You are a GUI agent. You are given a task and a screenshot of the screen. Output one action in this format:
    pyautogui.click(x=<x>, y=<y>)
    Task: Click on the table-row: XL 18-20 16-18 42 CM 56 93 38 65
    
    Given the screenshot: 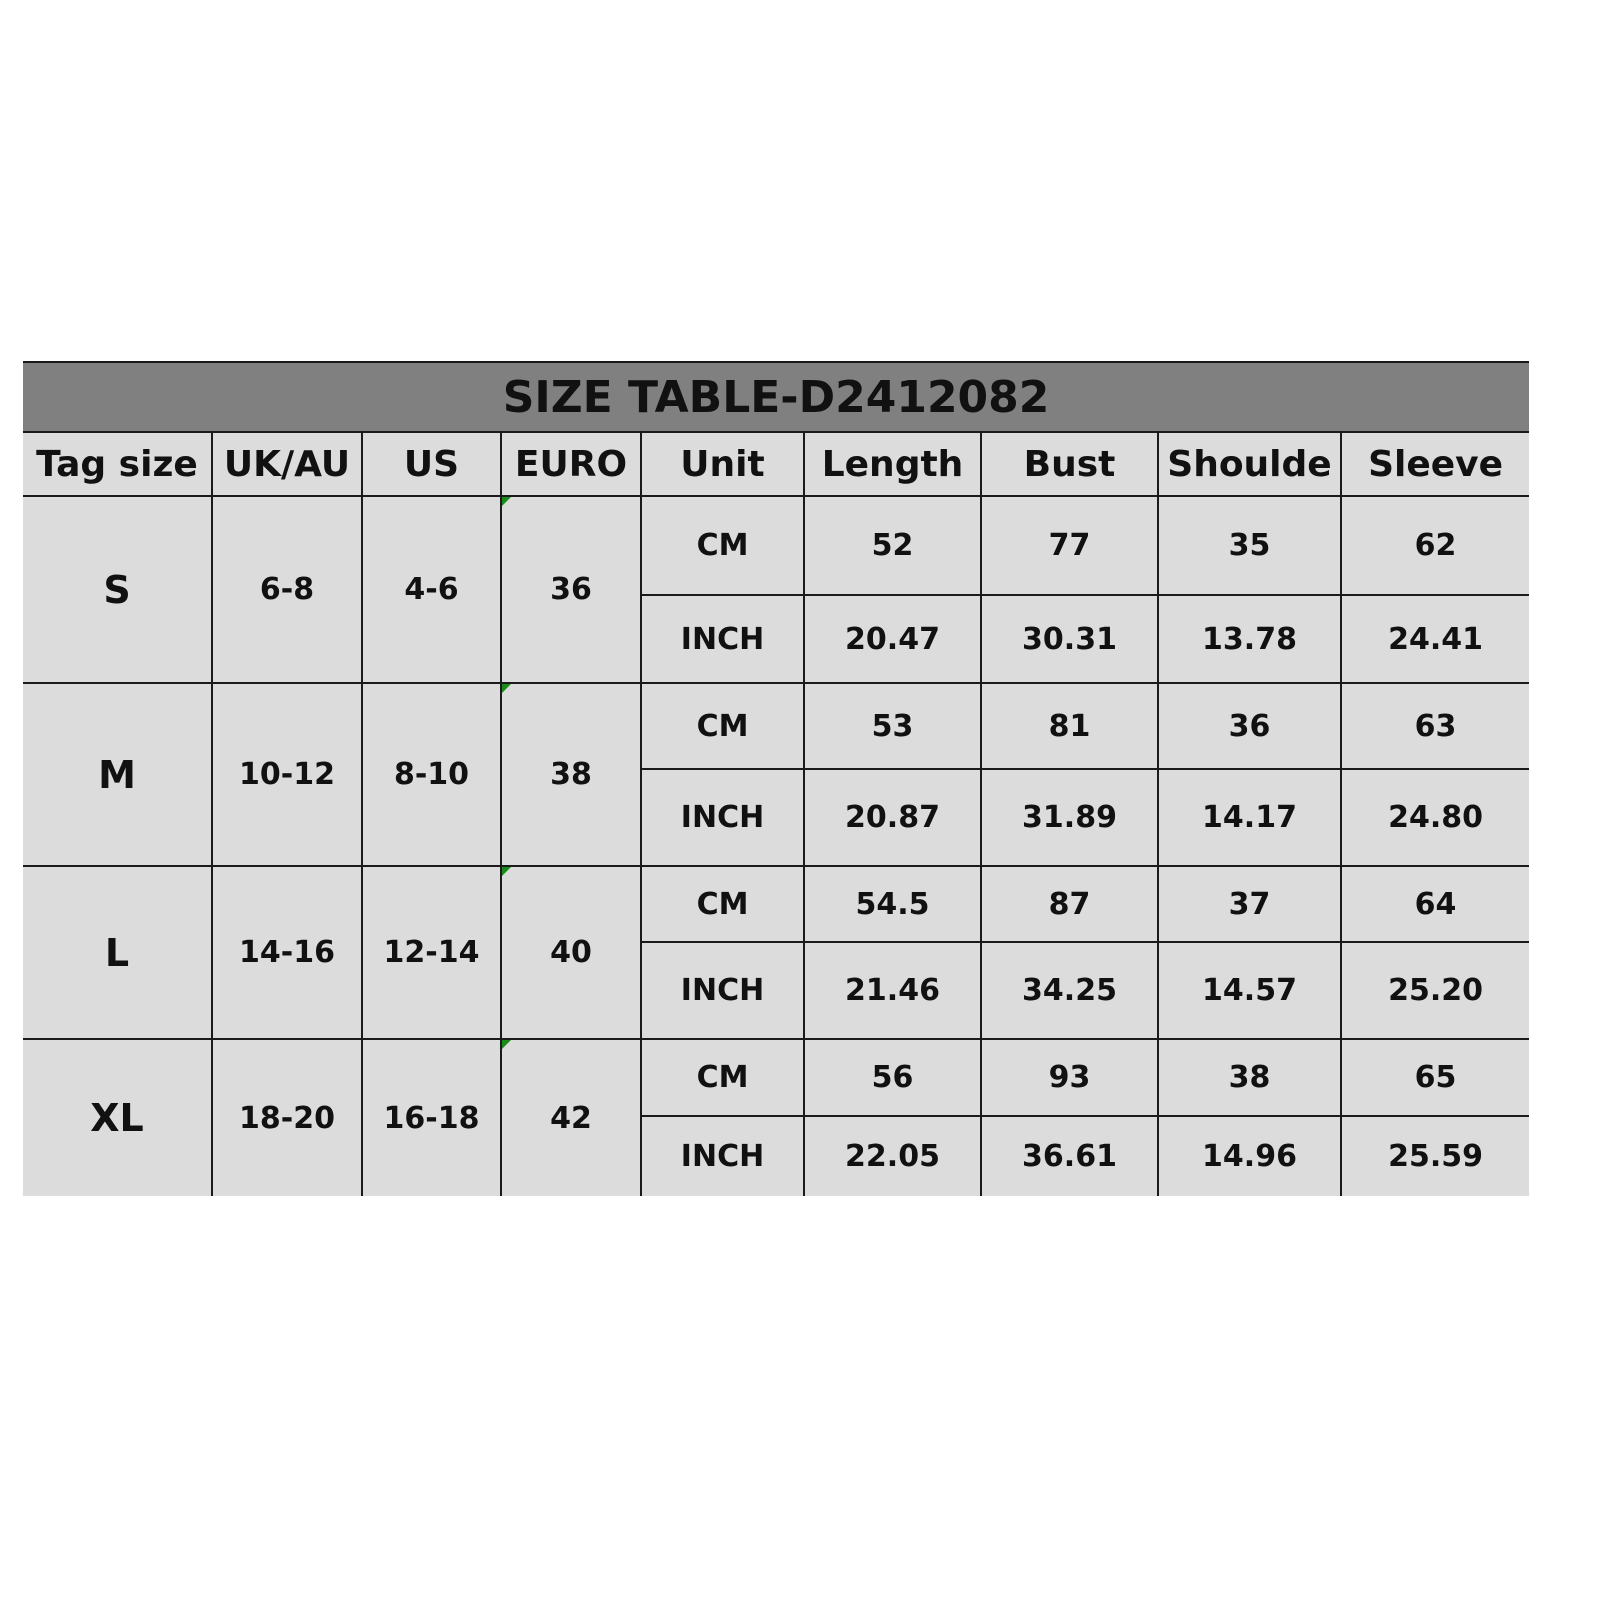 What is the action you would take?
    pyautogui.click(x=776, y=1117)
    